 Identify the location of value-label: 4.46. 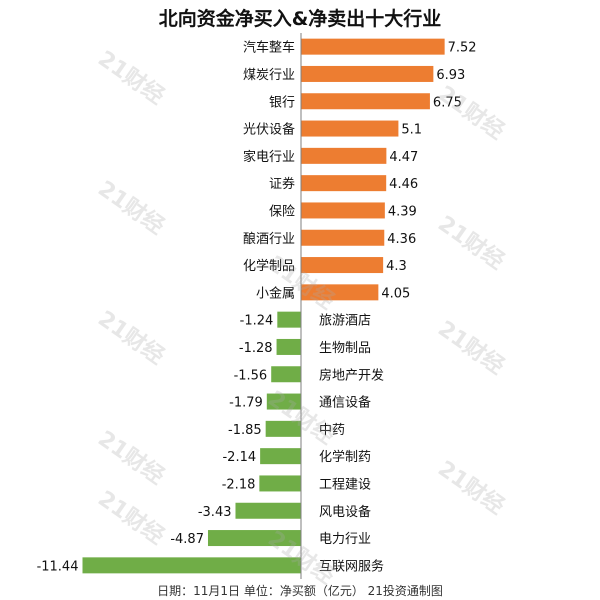
(403, 184).